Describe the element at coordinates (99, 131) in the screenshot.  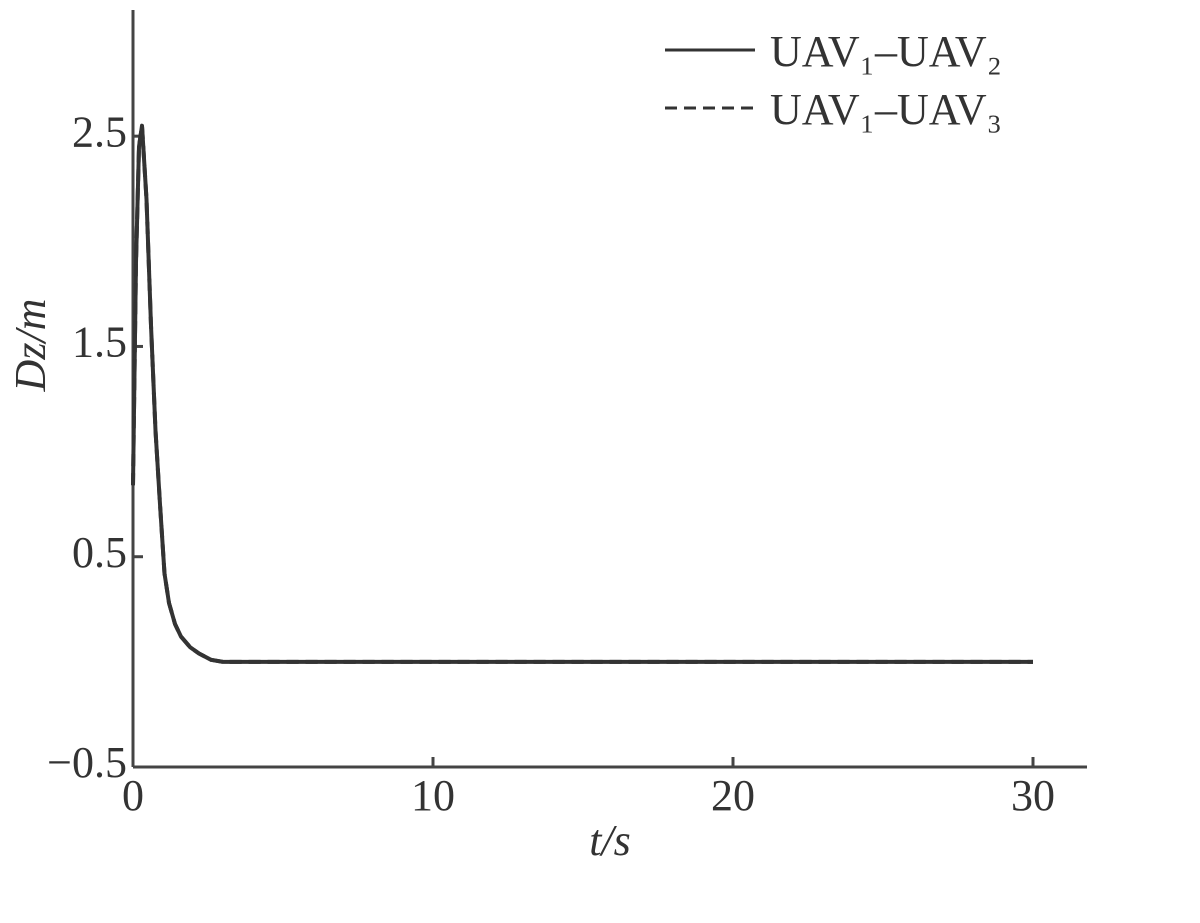
I see `y-tick-label: 2.5` at that location.